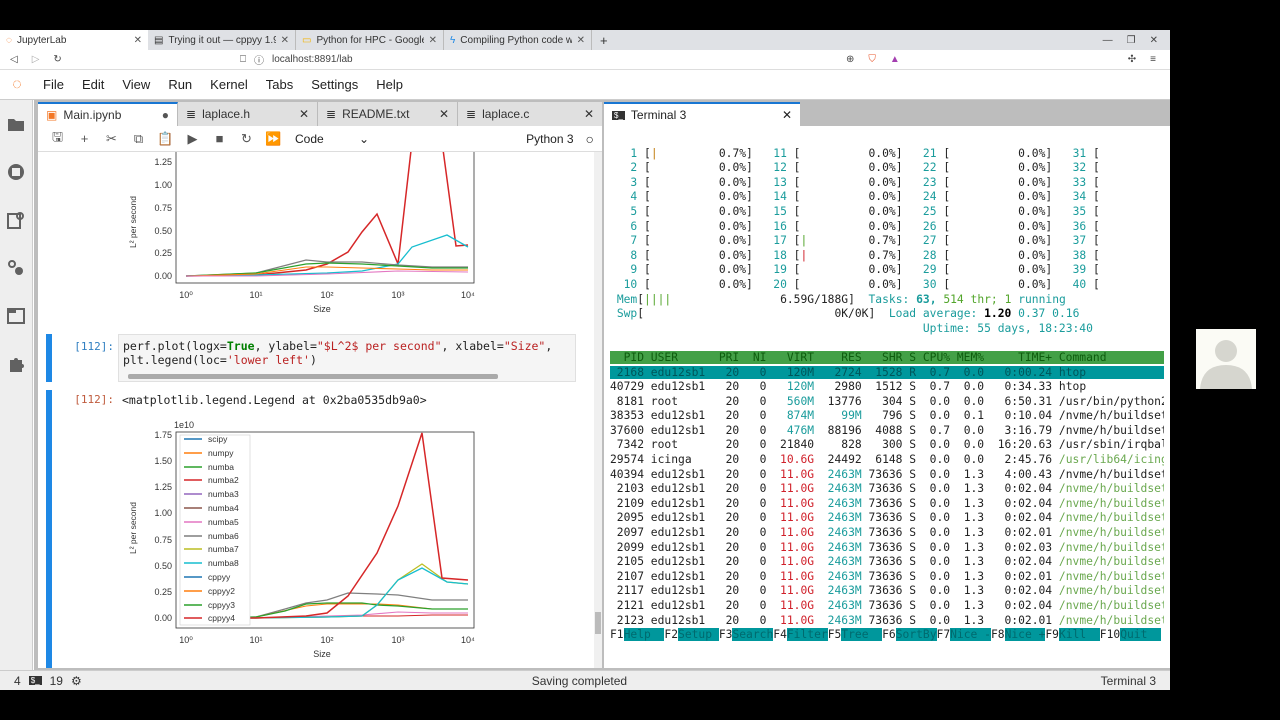 The height and width of the screenshot is (720, 1280). I want to click on save-icon: 🖫, so click(57, 136).